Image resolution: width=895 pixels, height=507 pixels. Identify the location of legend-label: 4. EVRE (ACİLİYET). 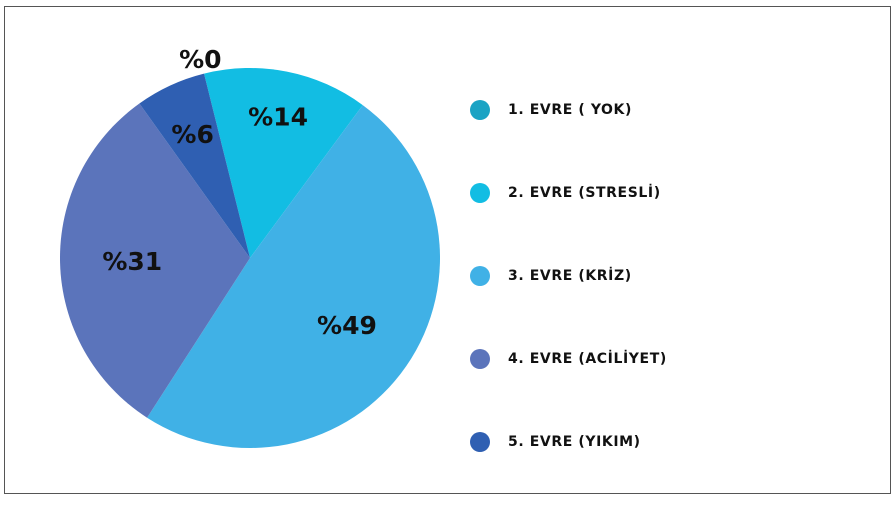
(587, 359).